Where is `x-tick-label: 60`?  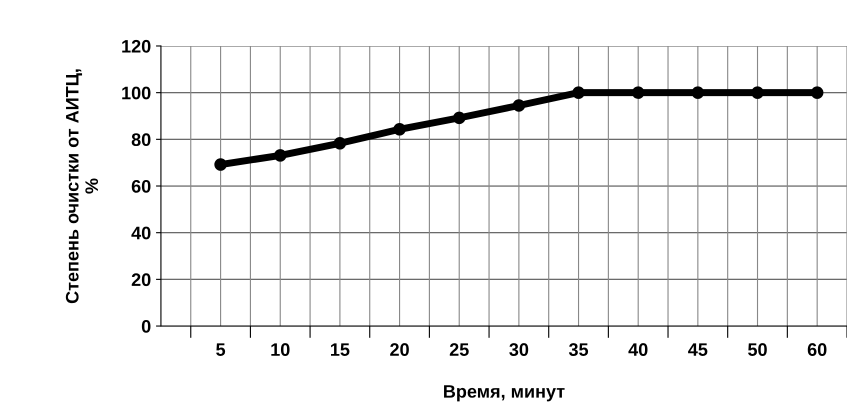 x-tick-label: 60 is located at coordinates (817, 349).